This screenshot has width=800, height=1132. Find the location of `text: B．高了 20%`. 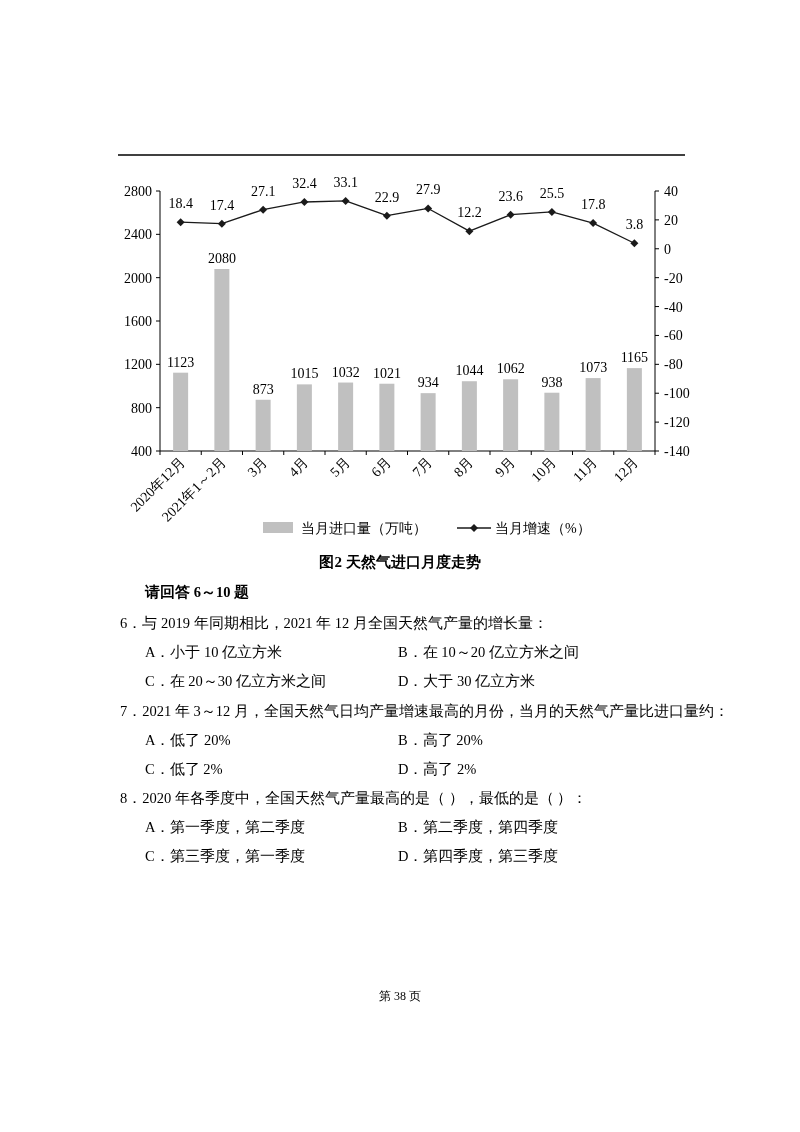

text: B．高了 20% is located at coordinates (440, 740).